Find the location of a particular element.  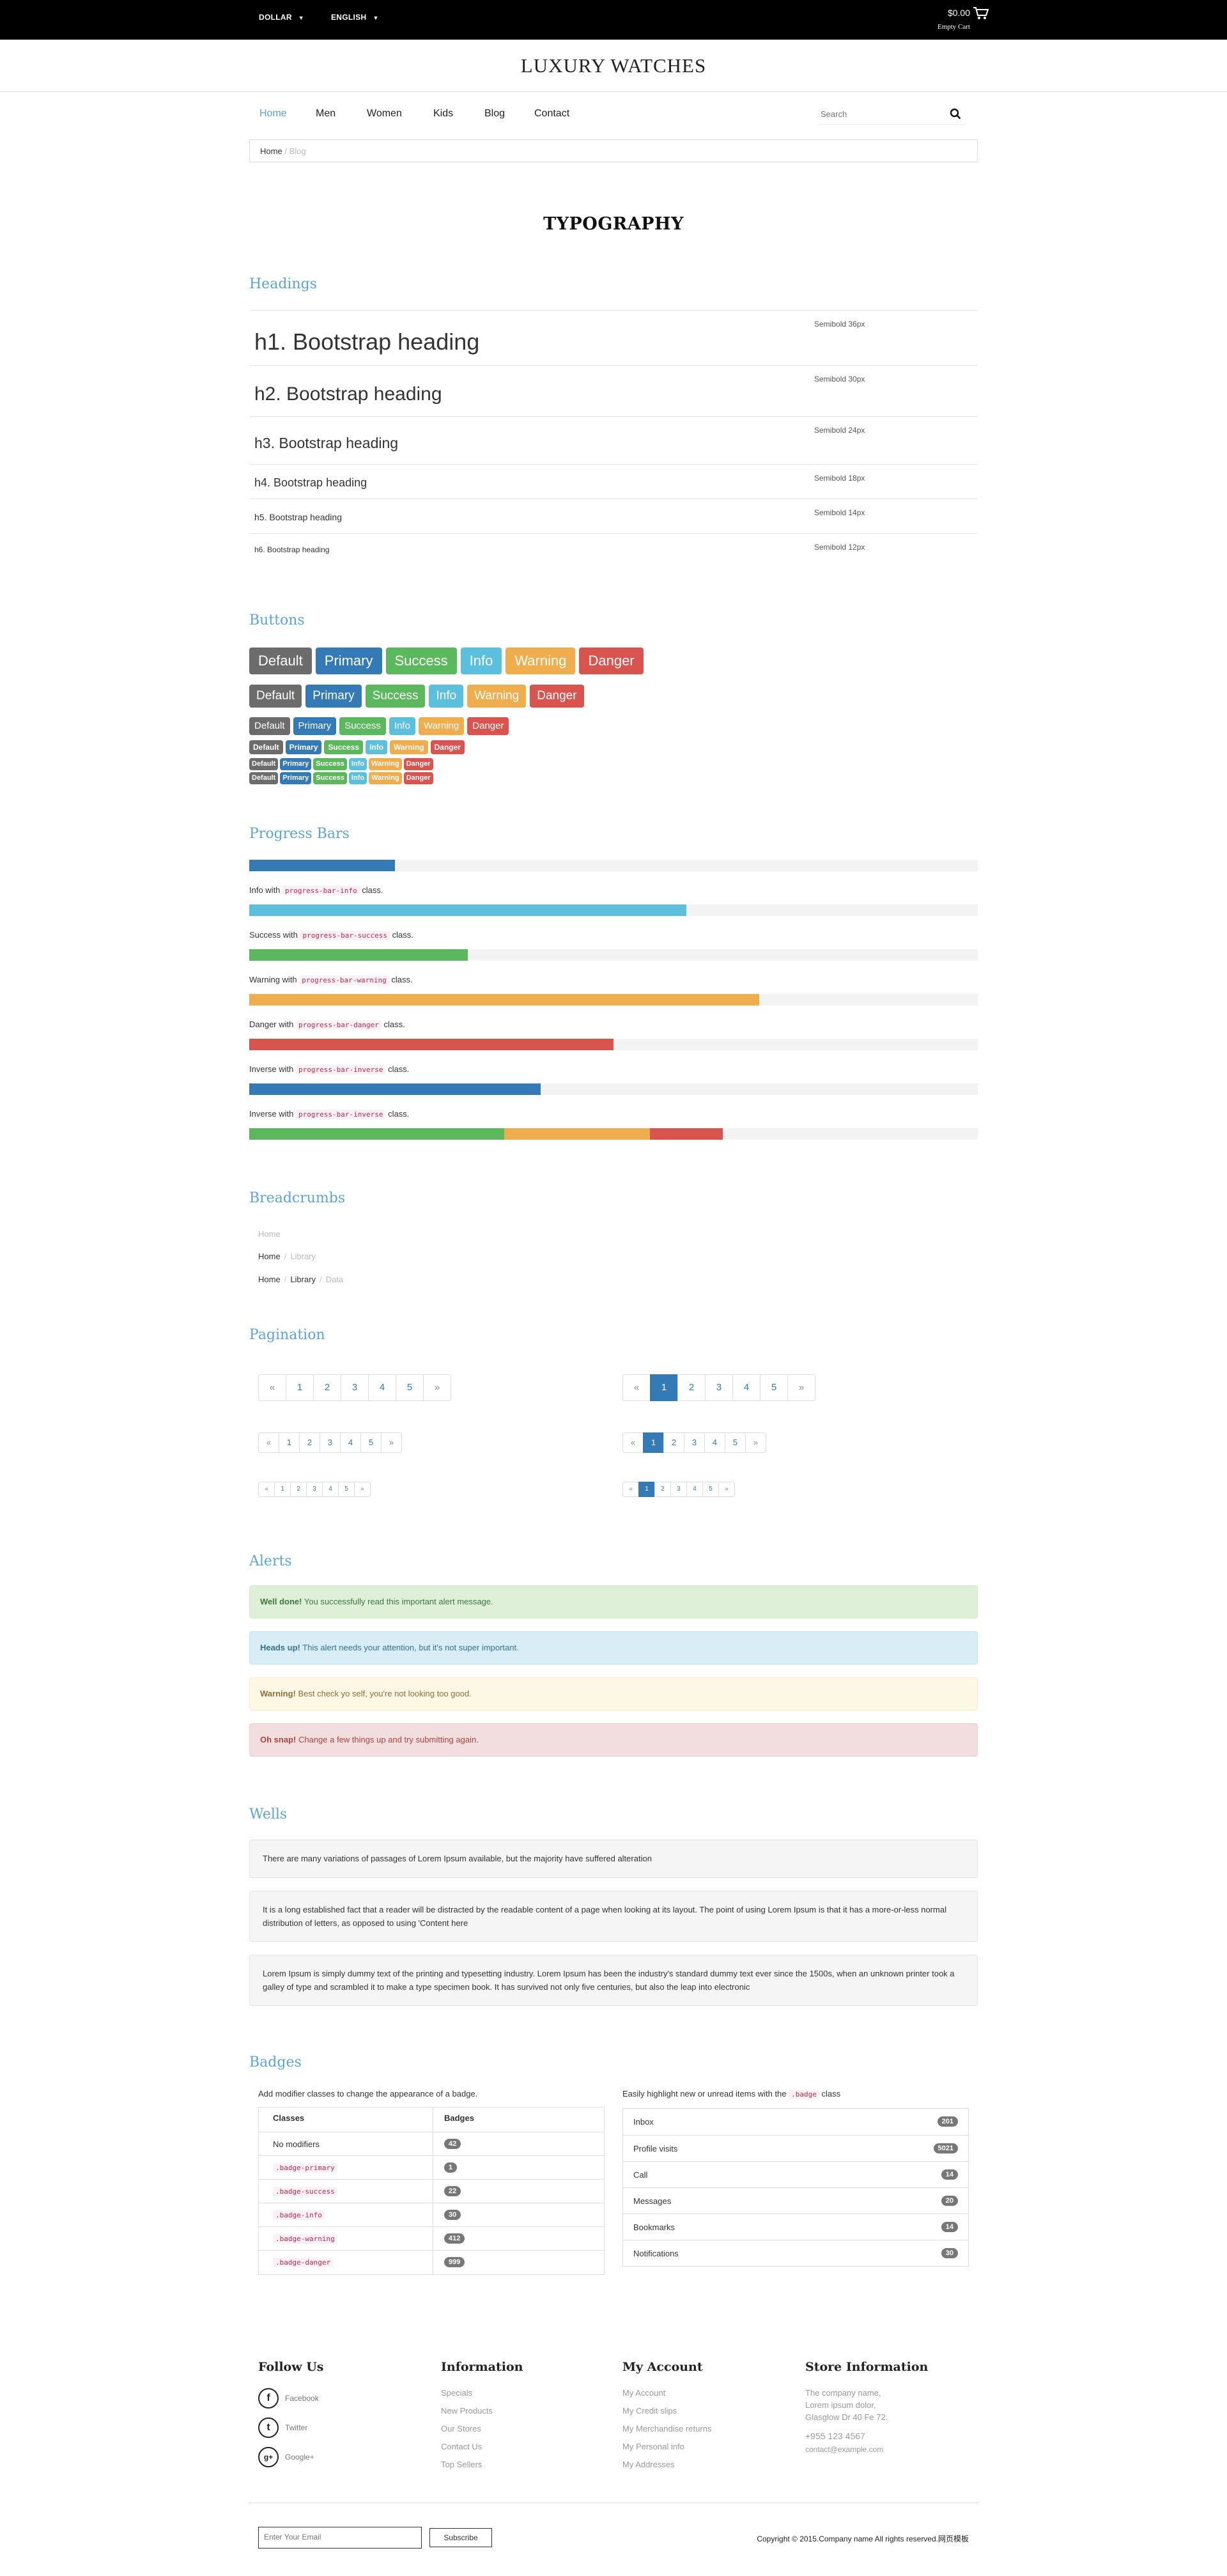

cart-icon is located at coordinates (981, 13).